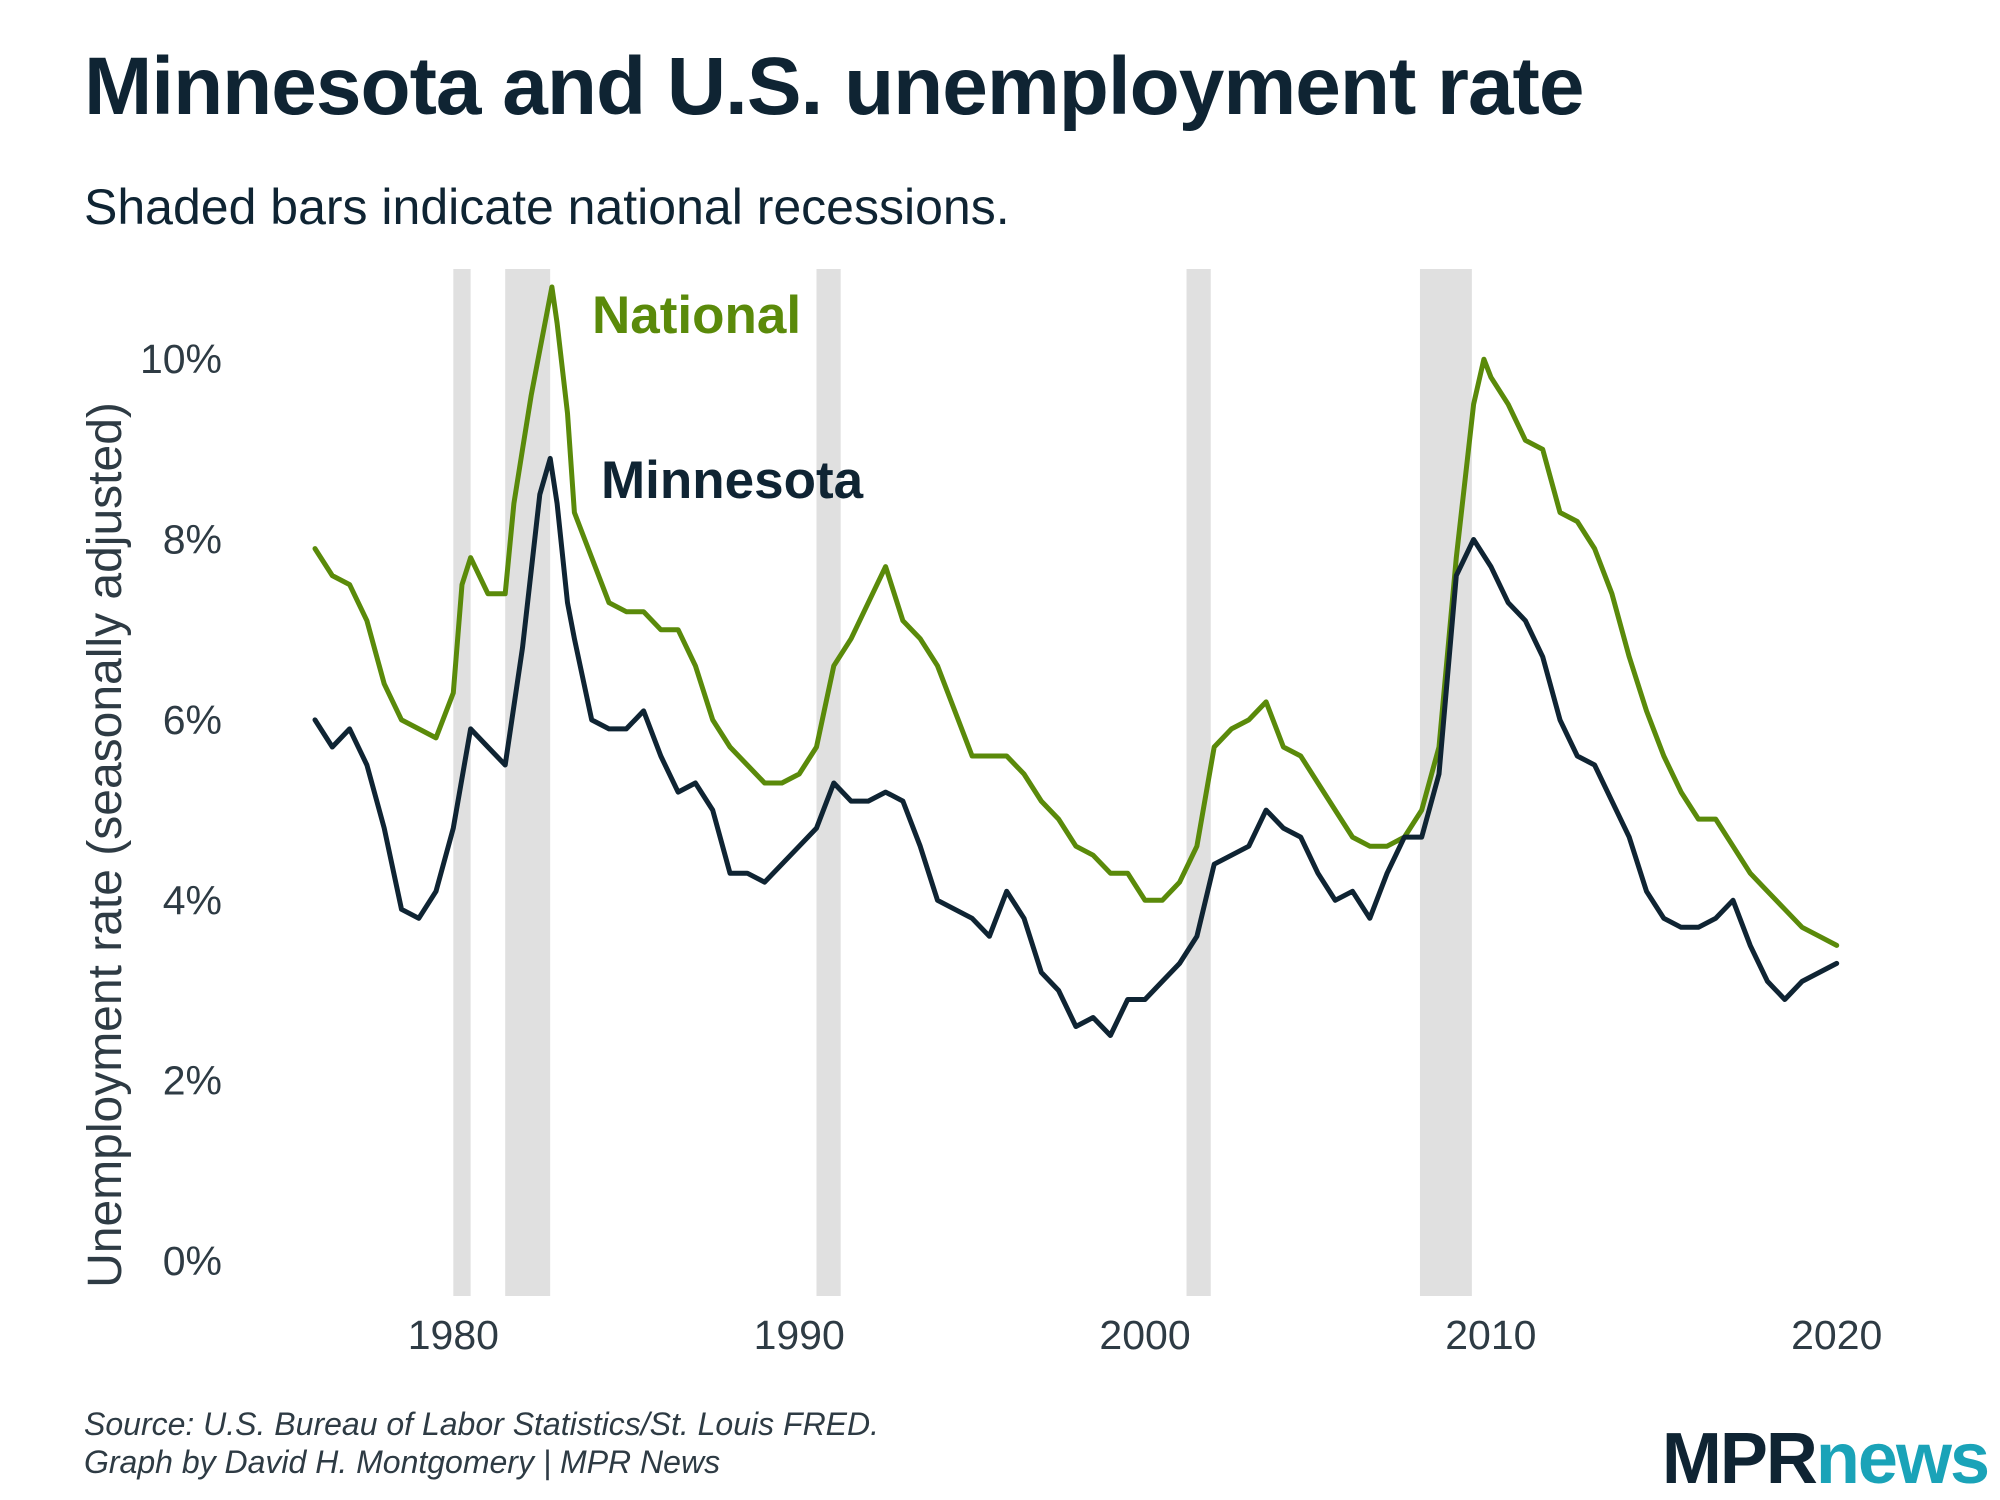 The image size is (2000, 1500). I want to click on y-tick-label: 8%, so click(192, 540).